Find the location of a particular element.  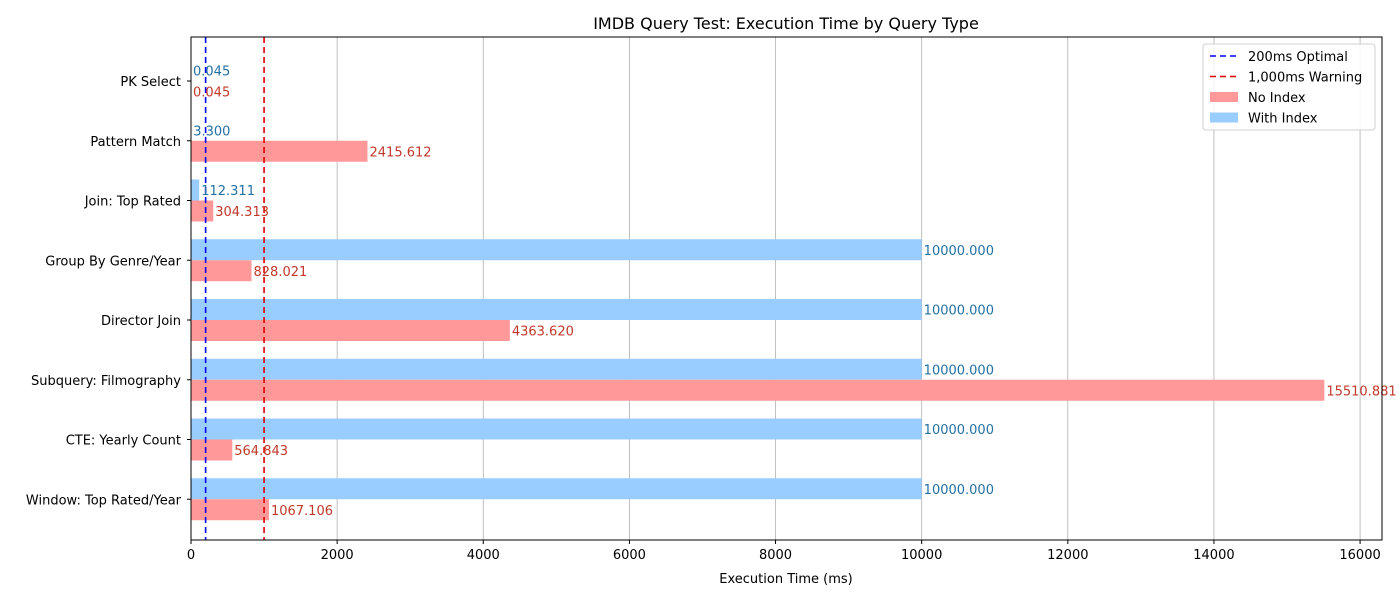

data-label: 3.300 is located at coordinates (211, 131).